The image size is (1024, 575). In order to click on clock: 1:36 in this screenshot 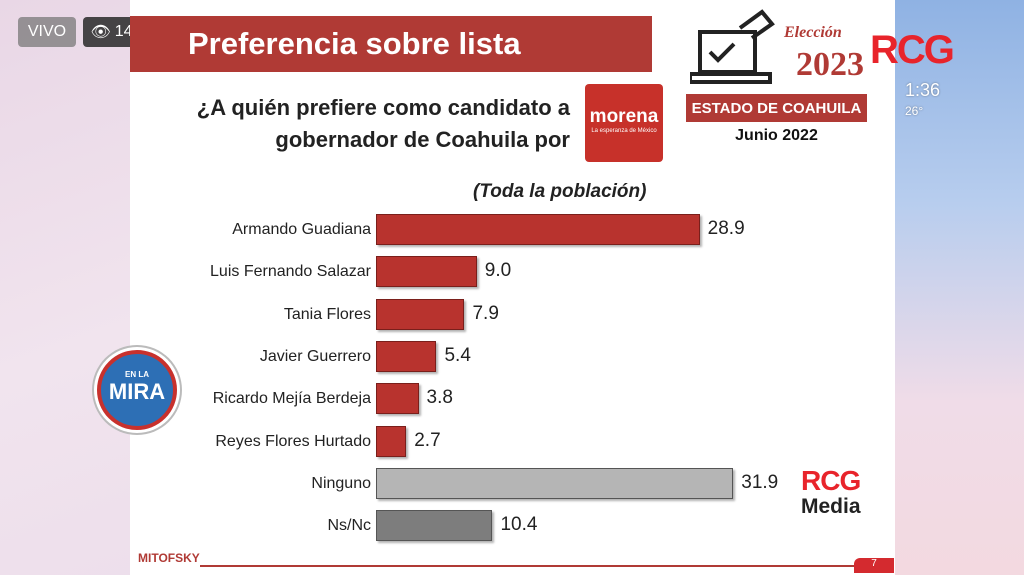, I will do `click(923, 90)`.